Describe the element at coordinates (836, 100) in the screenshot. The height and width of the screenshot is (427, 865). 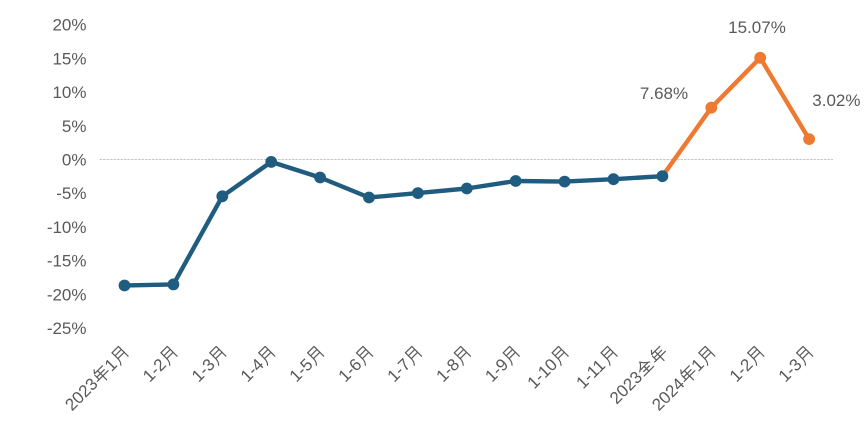
I see `svg-text: 3.02%` at that location.